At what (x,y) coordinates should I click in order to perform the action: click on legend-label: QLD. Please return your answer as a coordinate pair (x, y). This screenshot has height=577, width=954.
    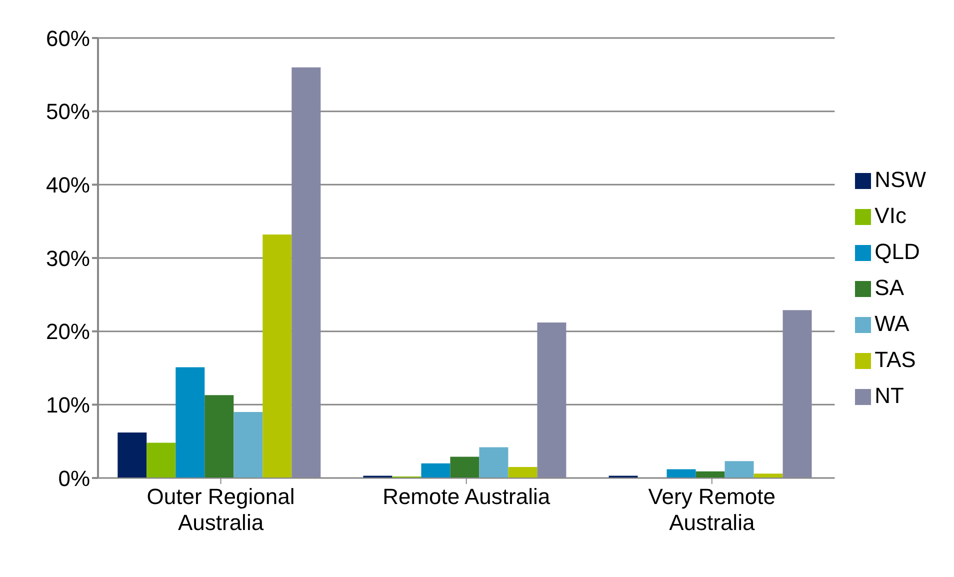
    Looking at the image, I should click on (897, 251).